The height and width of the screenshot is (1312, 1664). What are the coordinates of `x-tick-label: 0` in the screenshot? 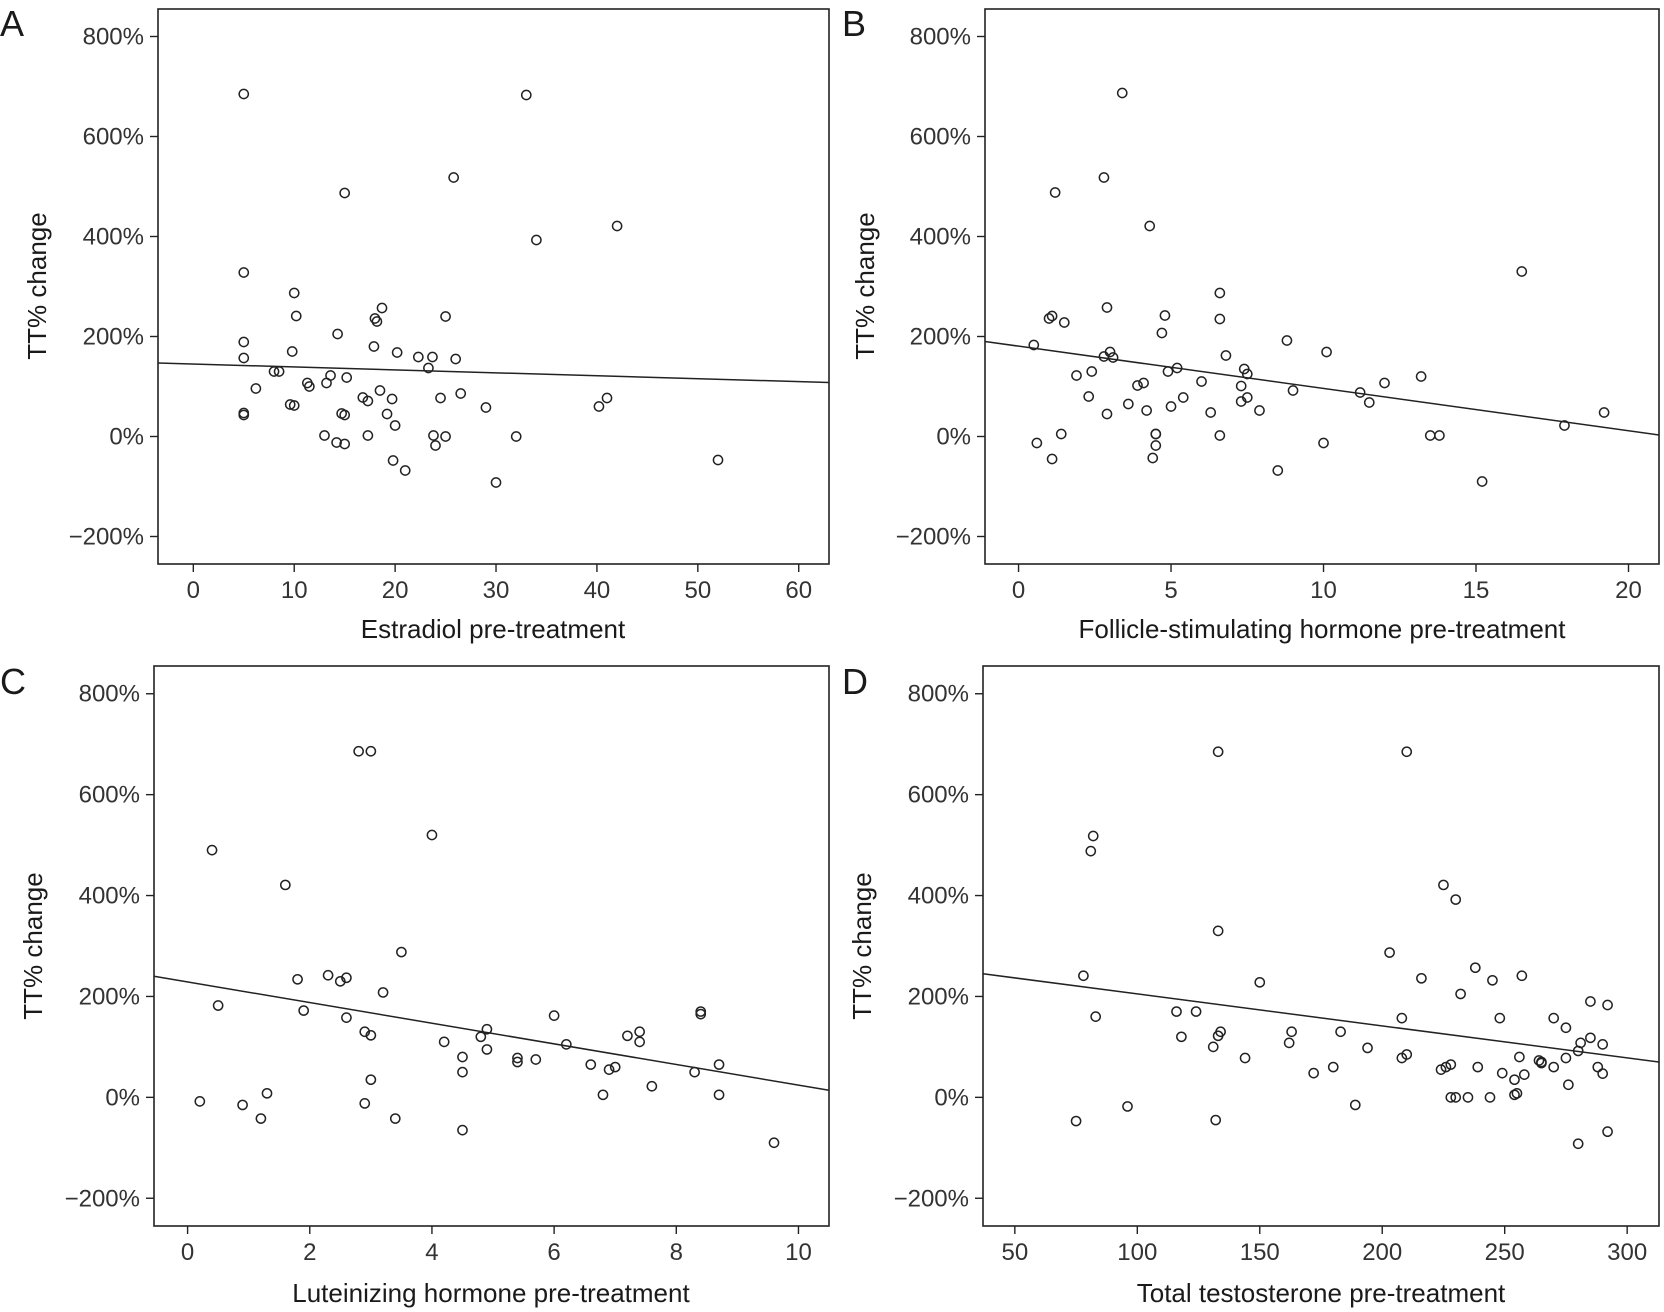 It's located at (193, 590).